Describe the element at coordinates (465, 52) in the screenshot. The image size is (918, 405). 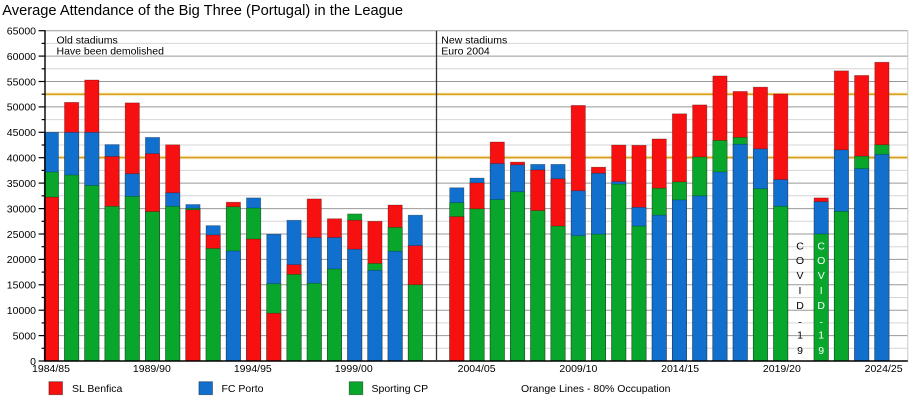
I see `svg-text: Euro 2004` at that location.